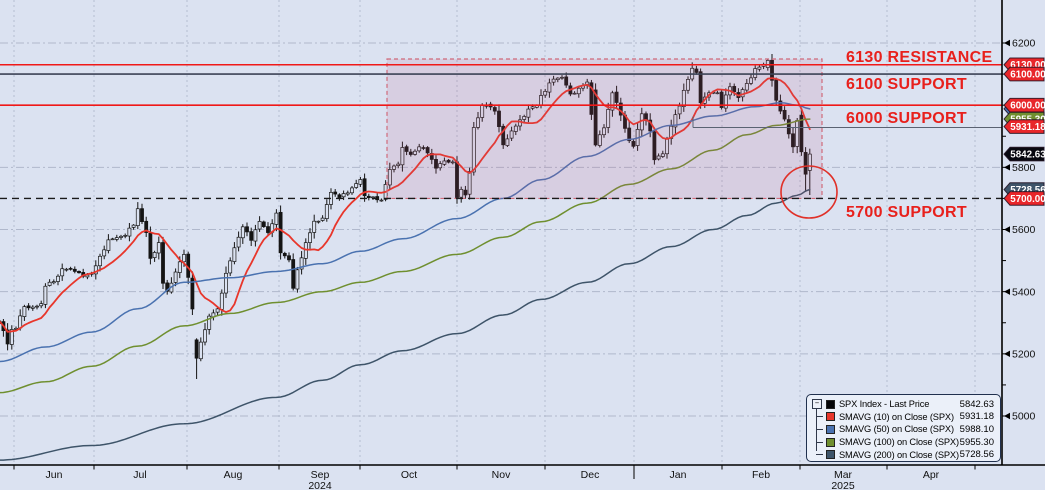 Image resolution: width=1045 pixels, height=490 pixels. Describe the element at coordinates (976, 404) in the screenshot. I see `legend-value: 5842.63` at that location.